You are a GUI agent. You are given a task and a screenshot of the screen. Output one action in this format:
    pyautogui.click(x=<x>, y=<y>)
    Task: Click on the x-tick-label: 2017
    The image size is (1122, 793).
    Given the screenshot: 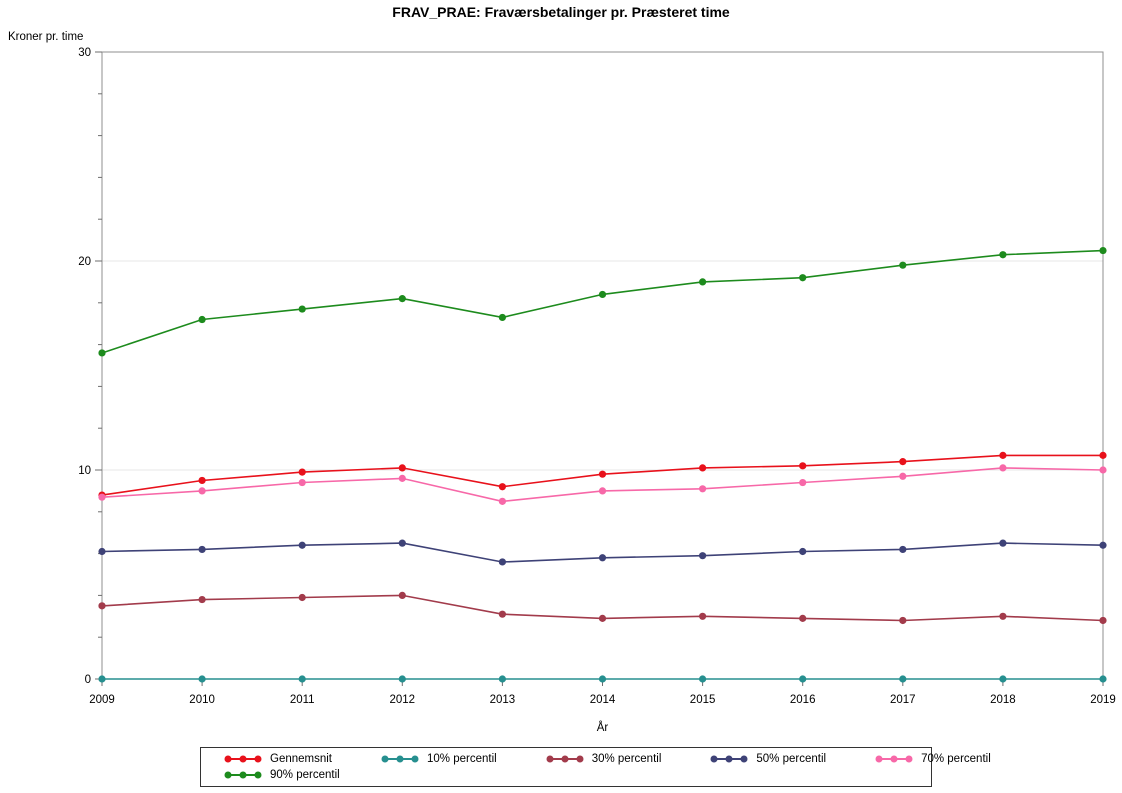 What is the action you would take?
    pyautogui.click(x=903, y=700)
    